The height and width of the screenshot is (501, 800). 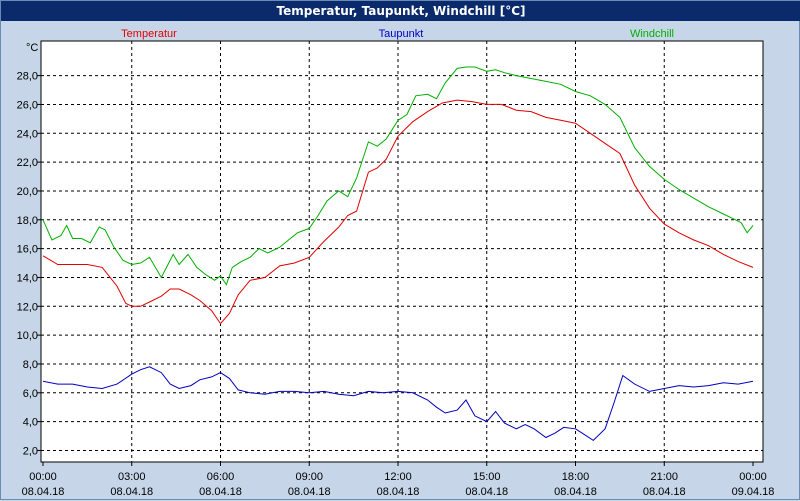 I want to click on x-tick-time: 15:00, so click(x=487, y=477).